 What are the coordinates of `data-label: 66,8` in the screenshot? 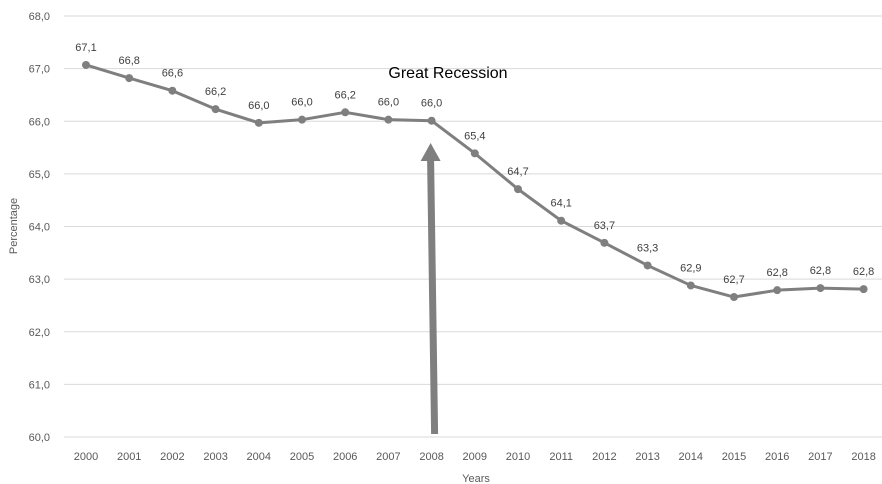 It's located at (128, 61).